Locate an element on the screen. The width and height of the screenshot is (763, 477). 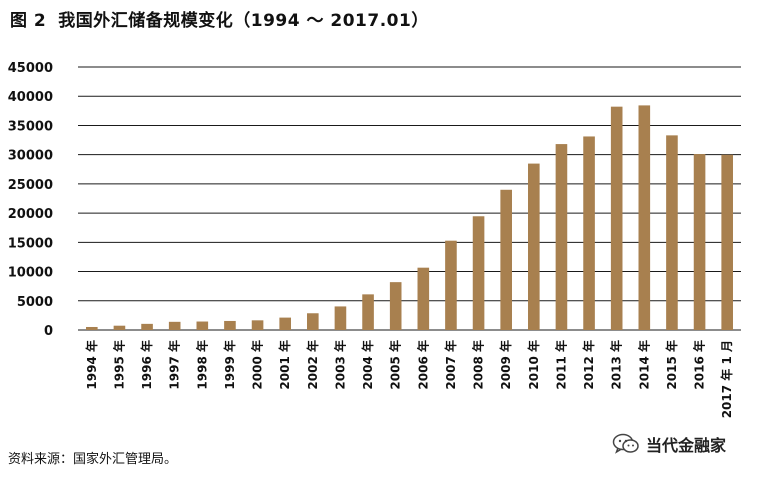
wechat-icon is located at coordinates (625, 443).